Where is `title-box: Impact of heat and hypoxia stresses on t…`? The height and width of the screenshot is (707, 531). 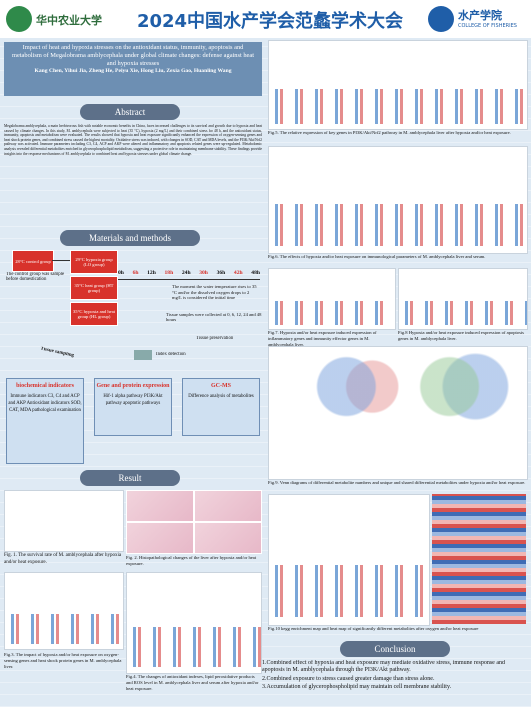 title-box: Impact of heat and hypoxia stresses on t… is located at coordinates (133, 69).